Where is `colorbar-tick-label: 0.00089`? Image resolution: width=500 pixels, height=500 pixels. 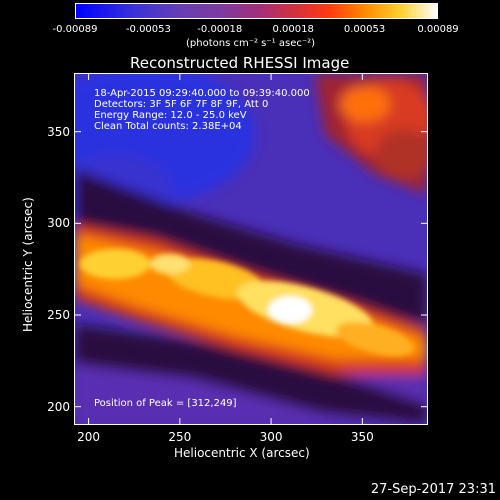
colorbar-tick-label: 0.00089 is located at coordinates (438, 29).